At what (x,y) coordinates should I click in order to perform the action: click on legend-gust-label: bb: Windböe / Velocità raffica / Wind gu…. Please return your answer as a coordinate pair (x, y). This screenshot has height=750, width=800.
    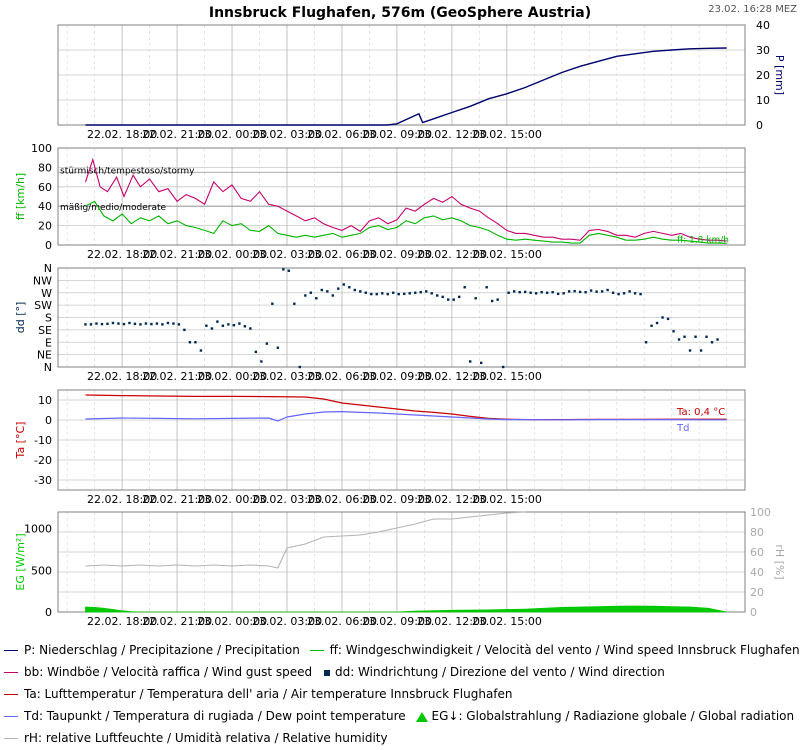
    Looking at the image, I should click on (168, 672).